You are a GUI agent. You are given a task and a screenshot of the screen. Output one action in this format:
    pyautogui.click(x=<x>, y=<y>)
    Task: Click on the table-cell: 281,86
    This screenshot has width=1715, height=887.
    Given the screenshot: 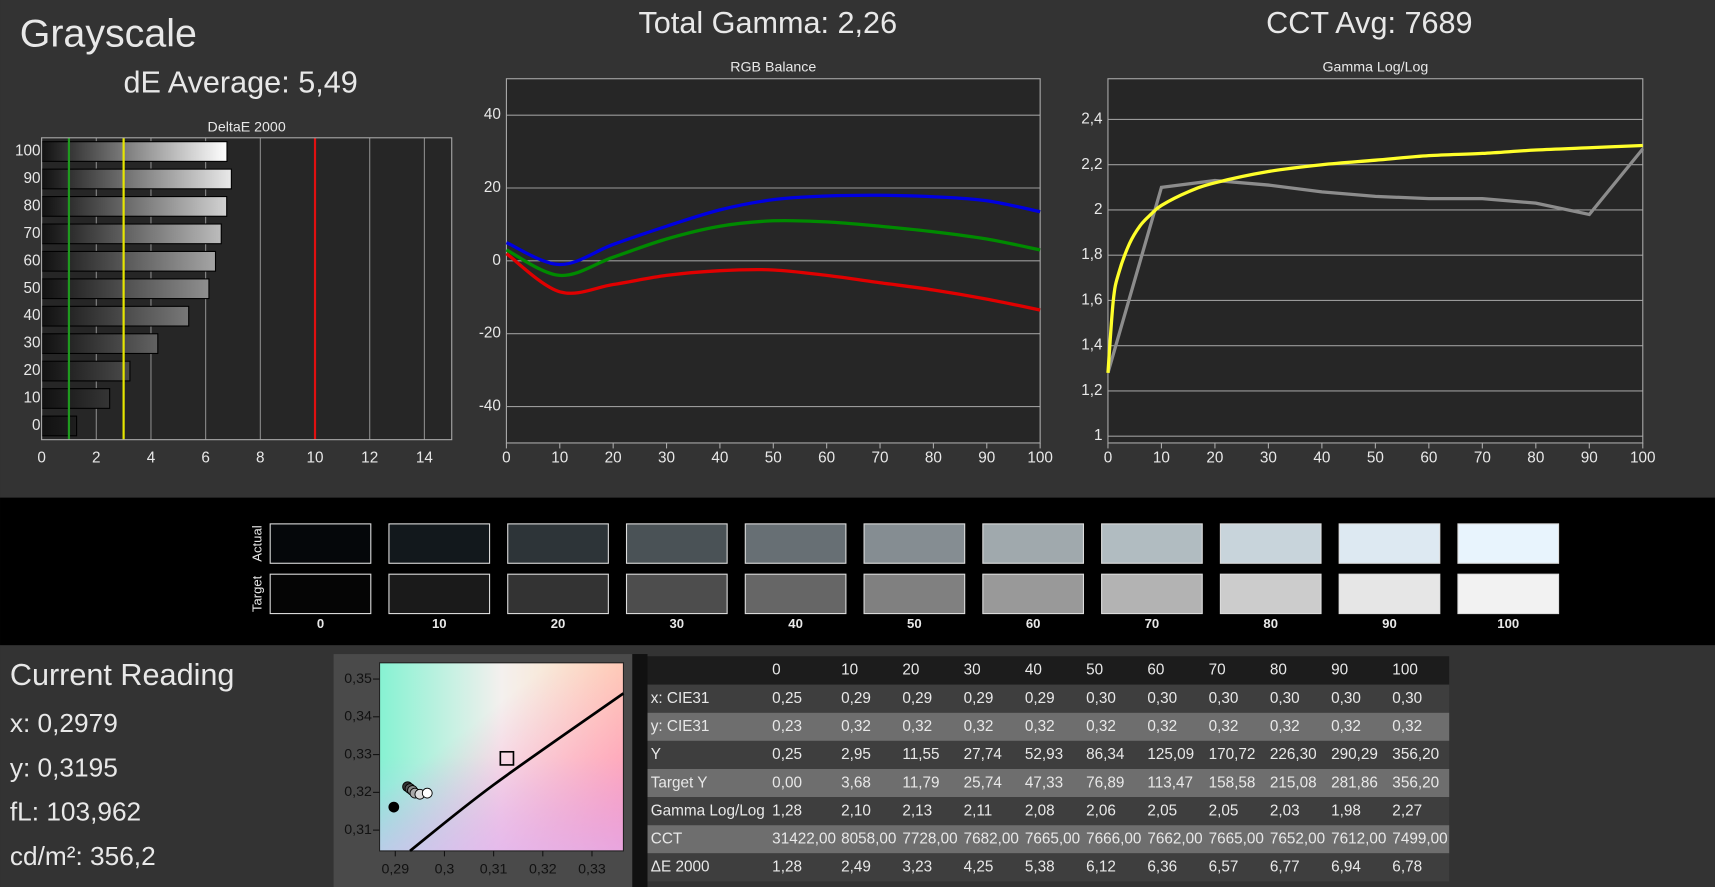 What is the action you would take?
    pyautogui.click(x=1354, y=782)
    